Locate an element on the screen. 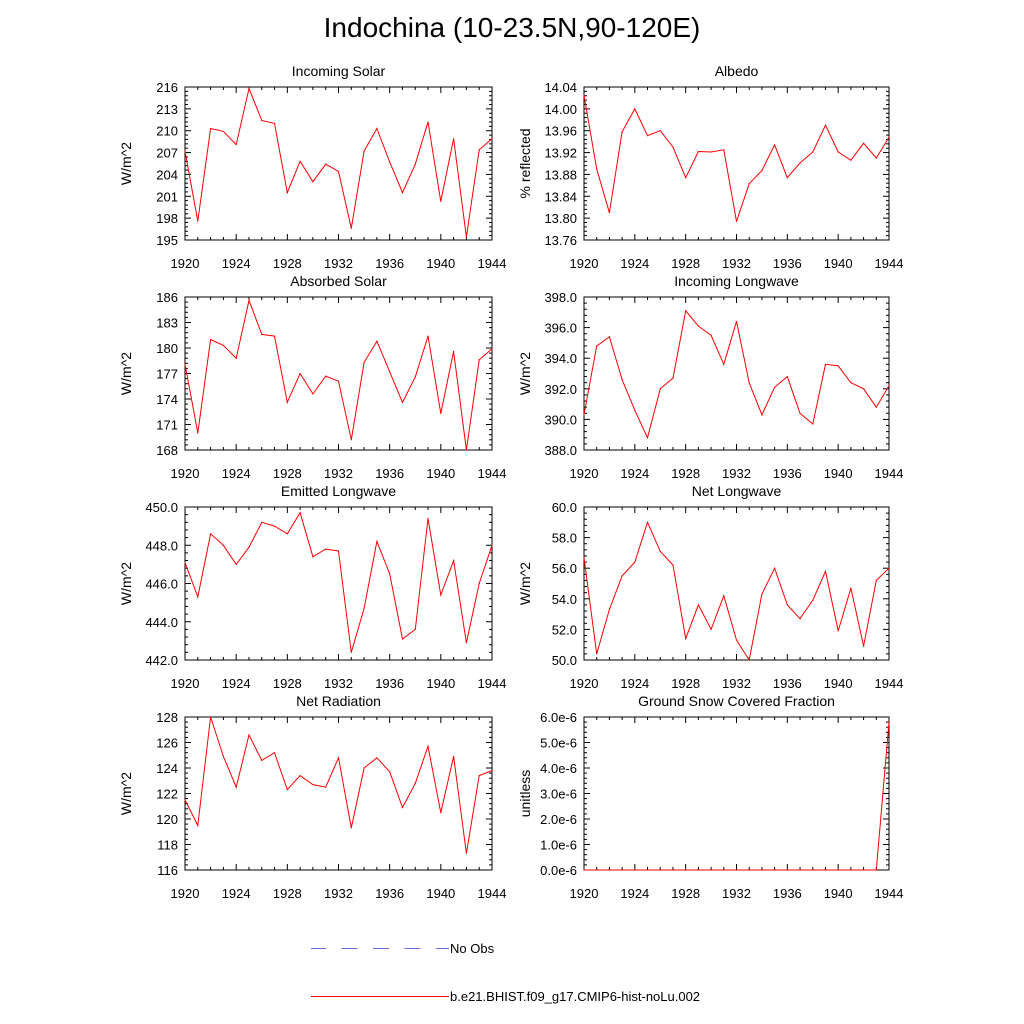  y-tick-label: 120 is located at coordinates (167, 819).